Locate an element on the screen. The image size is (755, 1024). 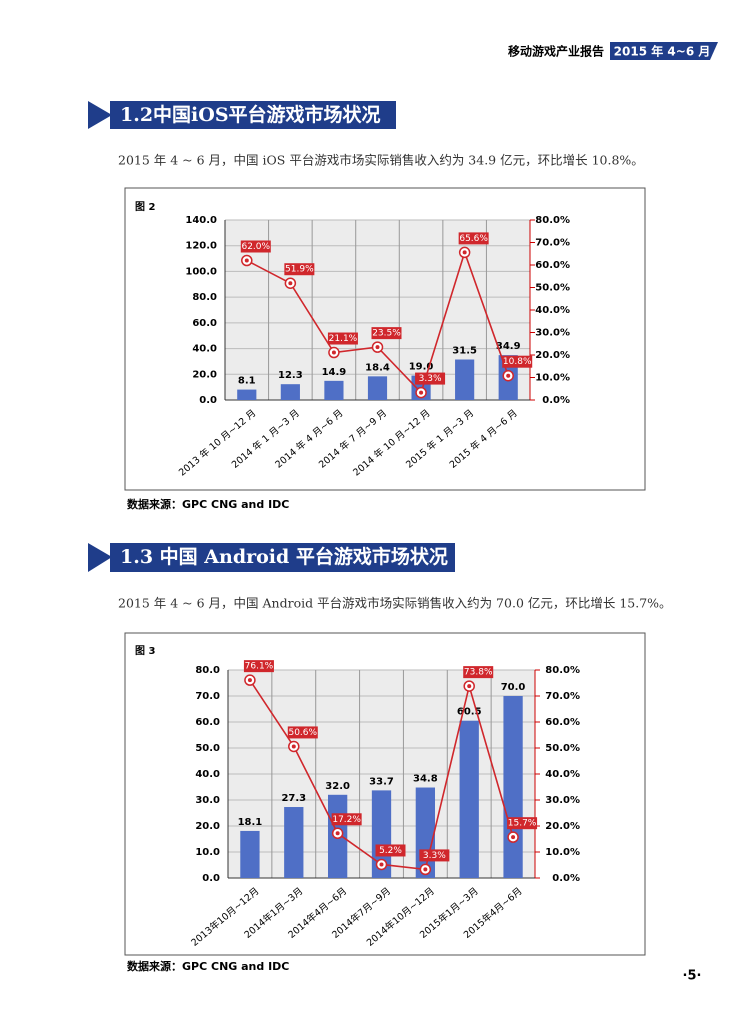
figure-label: 图 3 is located at coordinates (145, 651).